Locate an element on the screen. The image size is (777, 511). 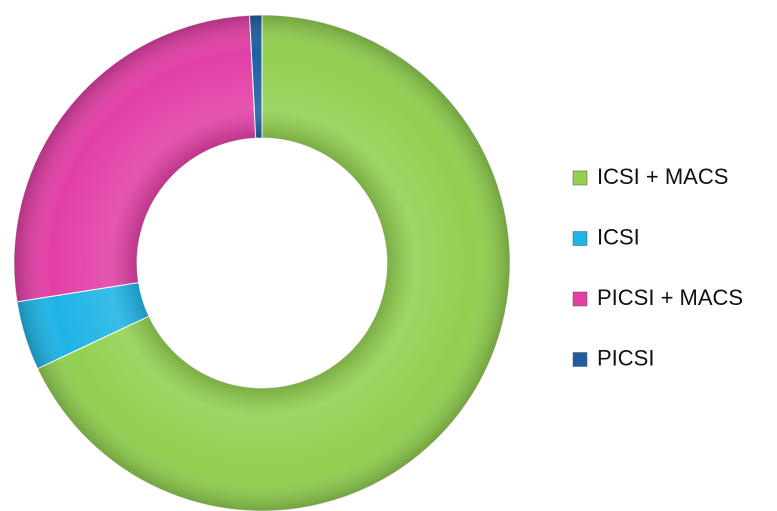
legend-label: PICSI + MACS is located at coordinates (670, 297).